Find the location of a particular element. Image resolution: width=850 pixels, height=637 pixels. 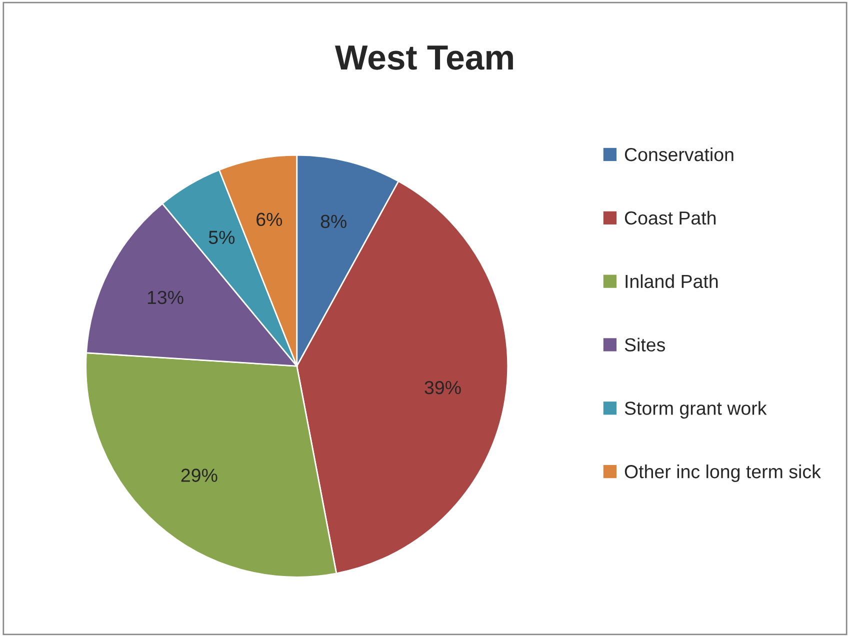

data-label: 6% is located at coordinates (269, 219).